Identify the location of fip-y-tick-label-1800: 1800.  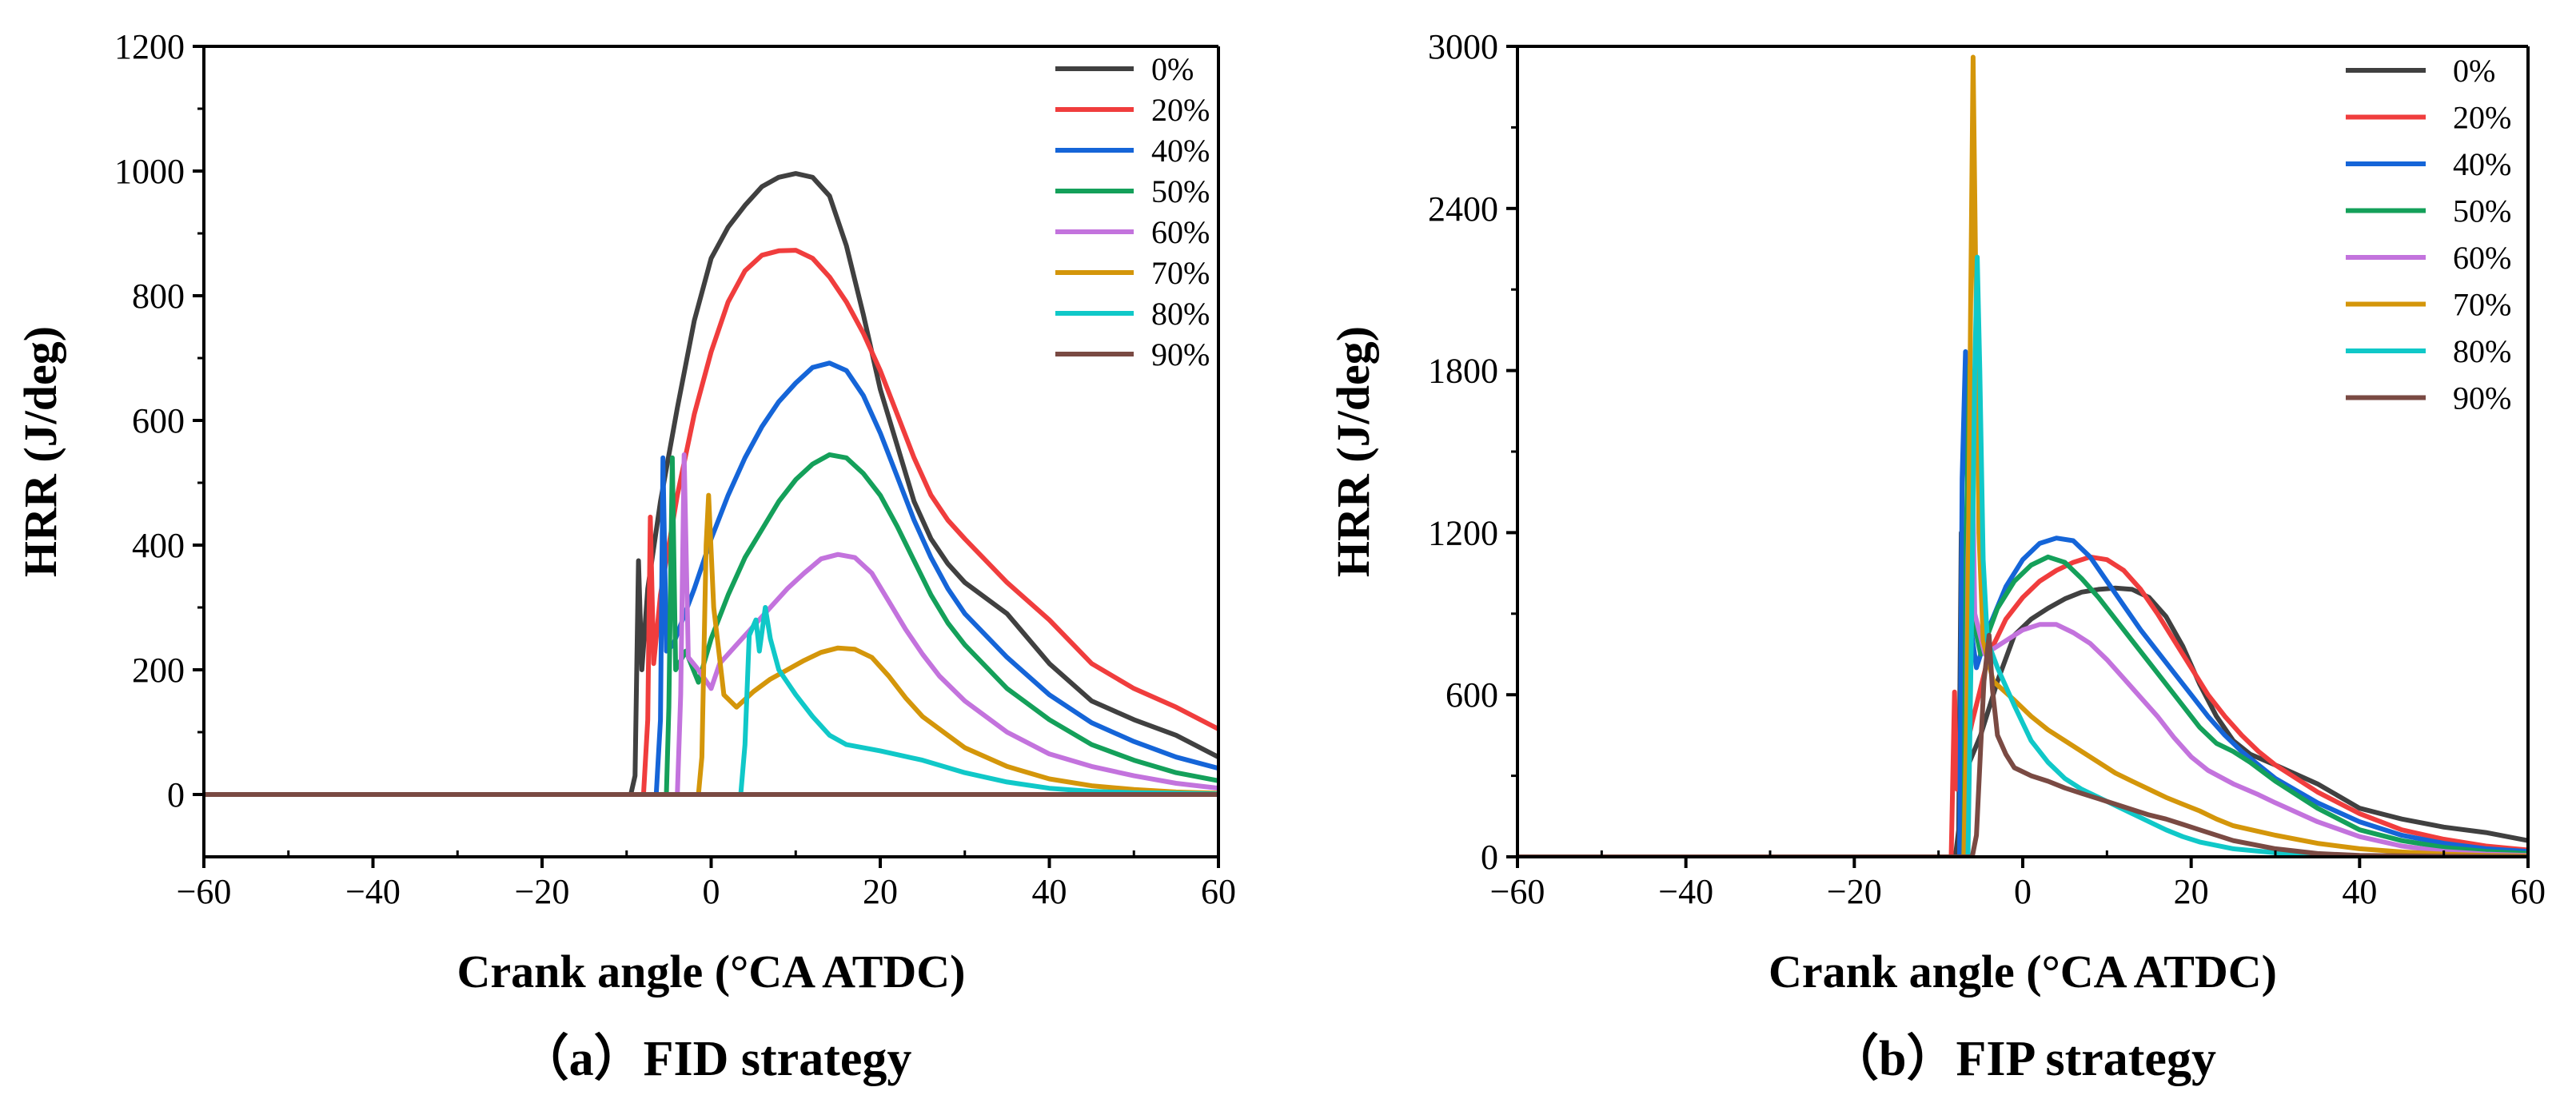
(1463, 371).